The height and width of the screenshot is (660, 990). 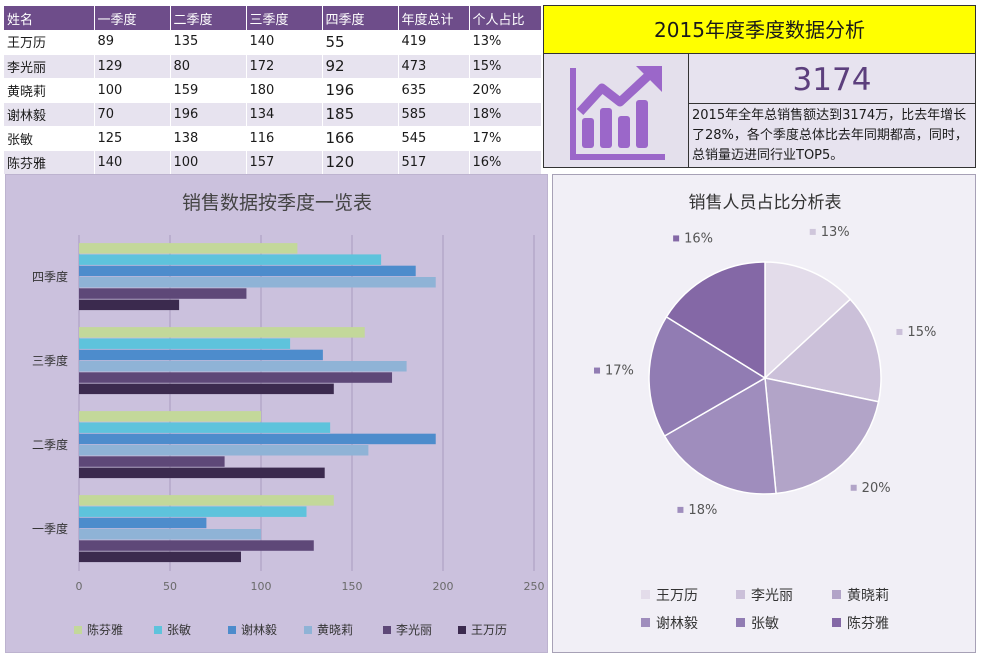 What do you see at coordinates (208, 18) in the screenshot?
I see `header-q2: 二季度` at bounding box center [208, 18].